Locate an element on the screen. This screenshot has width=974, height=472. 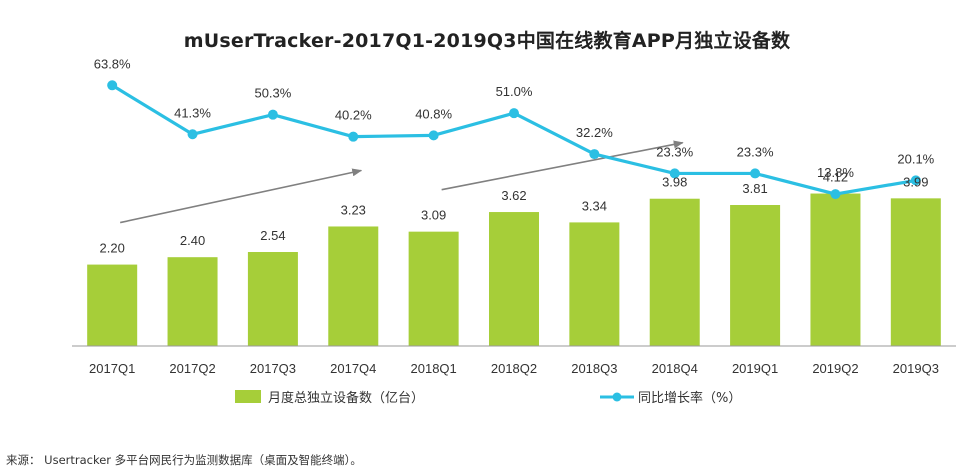
legend-label-bars: 月度总独立设备数（亿台） is located at coordinates (346, 398).